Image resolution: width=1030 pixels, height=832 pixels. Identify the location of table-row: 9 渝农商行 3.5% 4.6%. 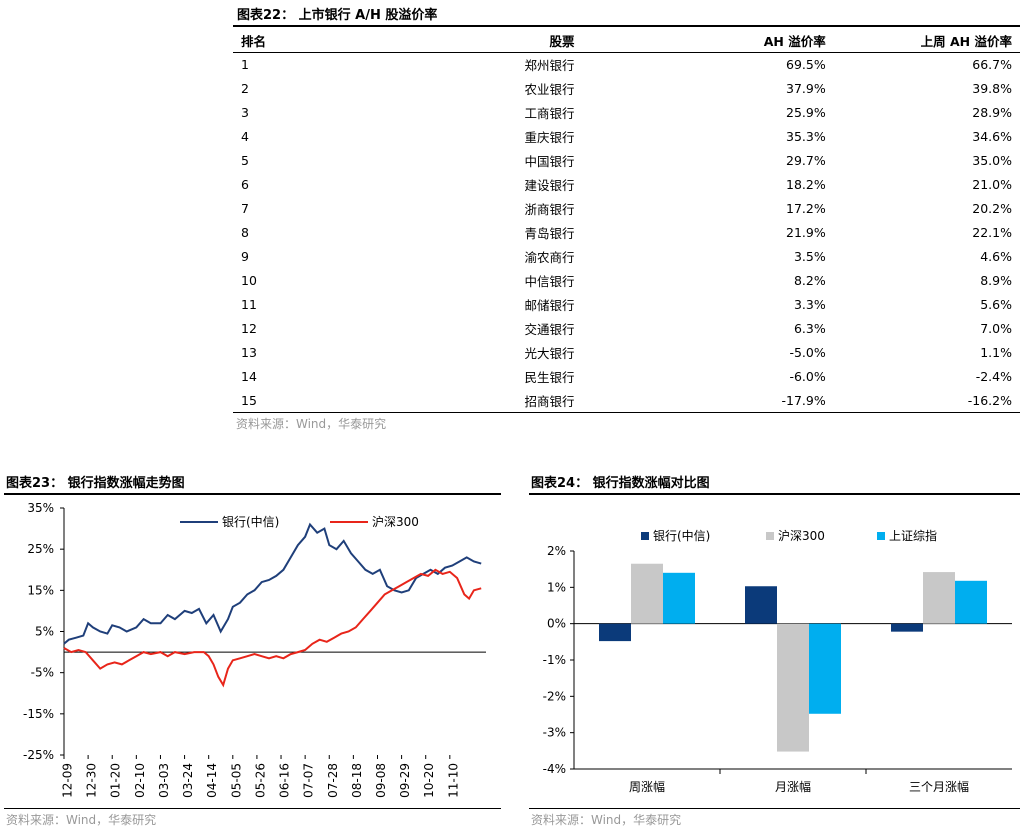
(626, 256).